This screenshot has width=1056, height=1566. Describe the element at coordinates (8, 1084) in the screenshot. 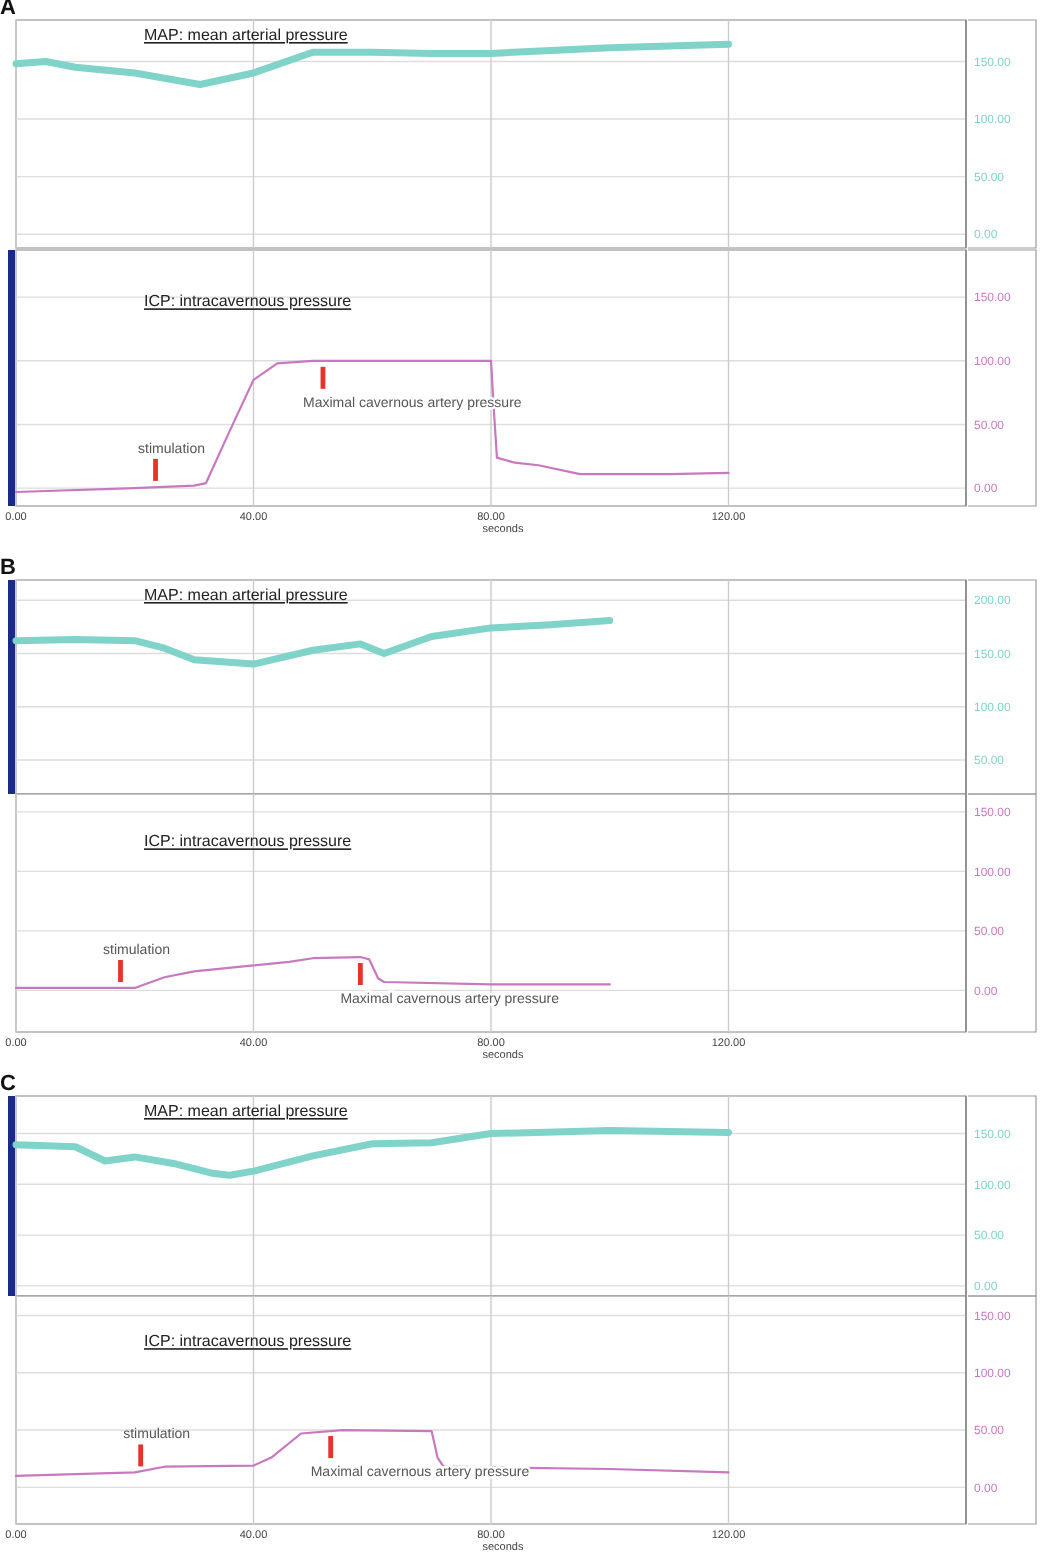

I see `text: C` at that location.